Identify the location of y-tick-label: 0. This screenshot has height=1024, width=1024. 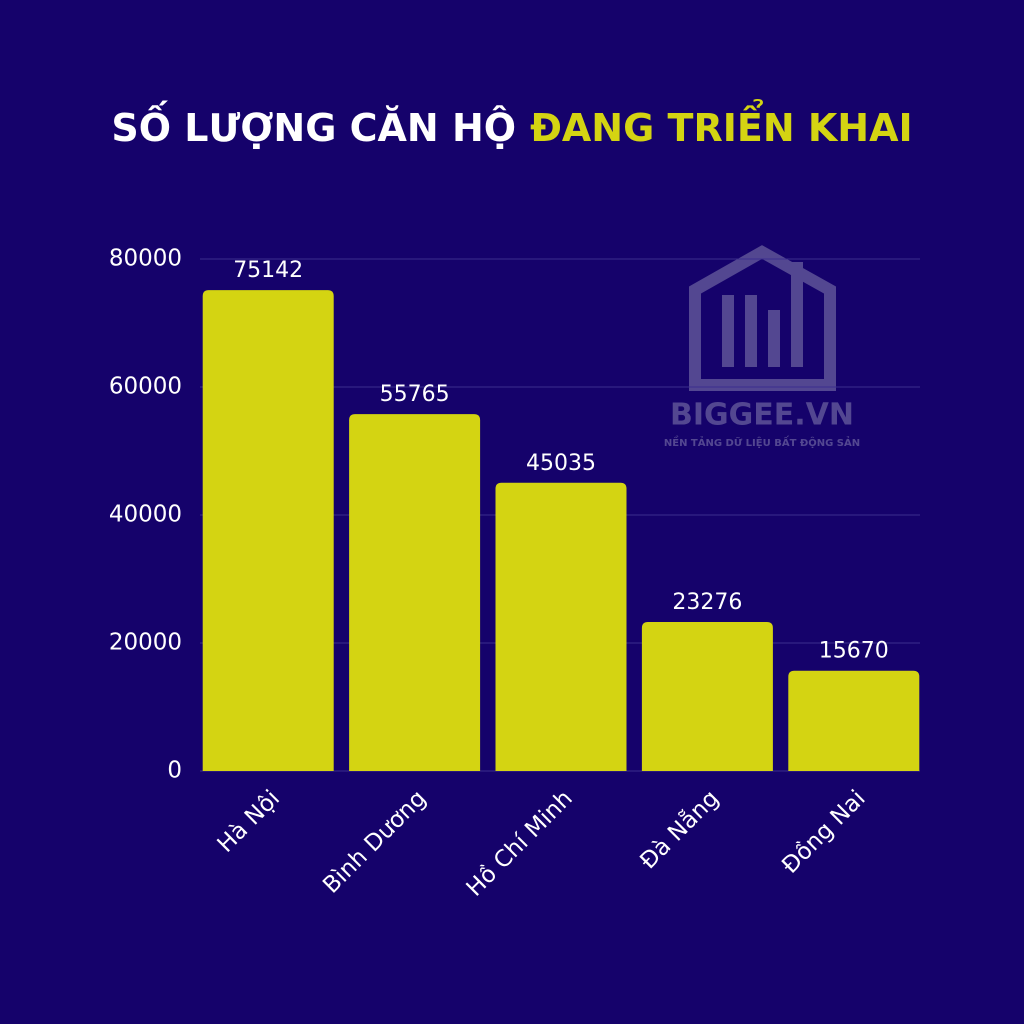
(174, 771).